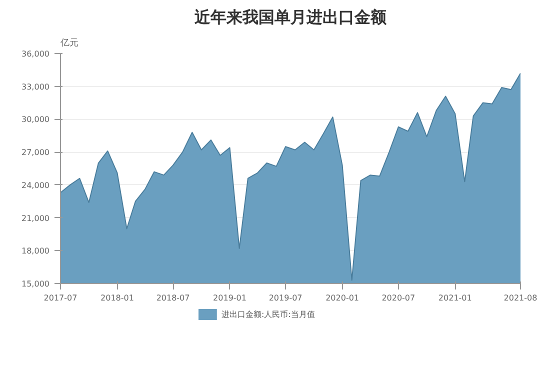  Describe the element at coordinates (229, 298) in the screenshot. I see `x-tick-label: 2019-01` at that location.